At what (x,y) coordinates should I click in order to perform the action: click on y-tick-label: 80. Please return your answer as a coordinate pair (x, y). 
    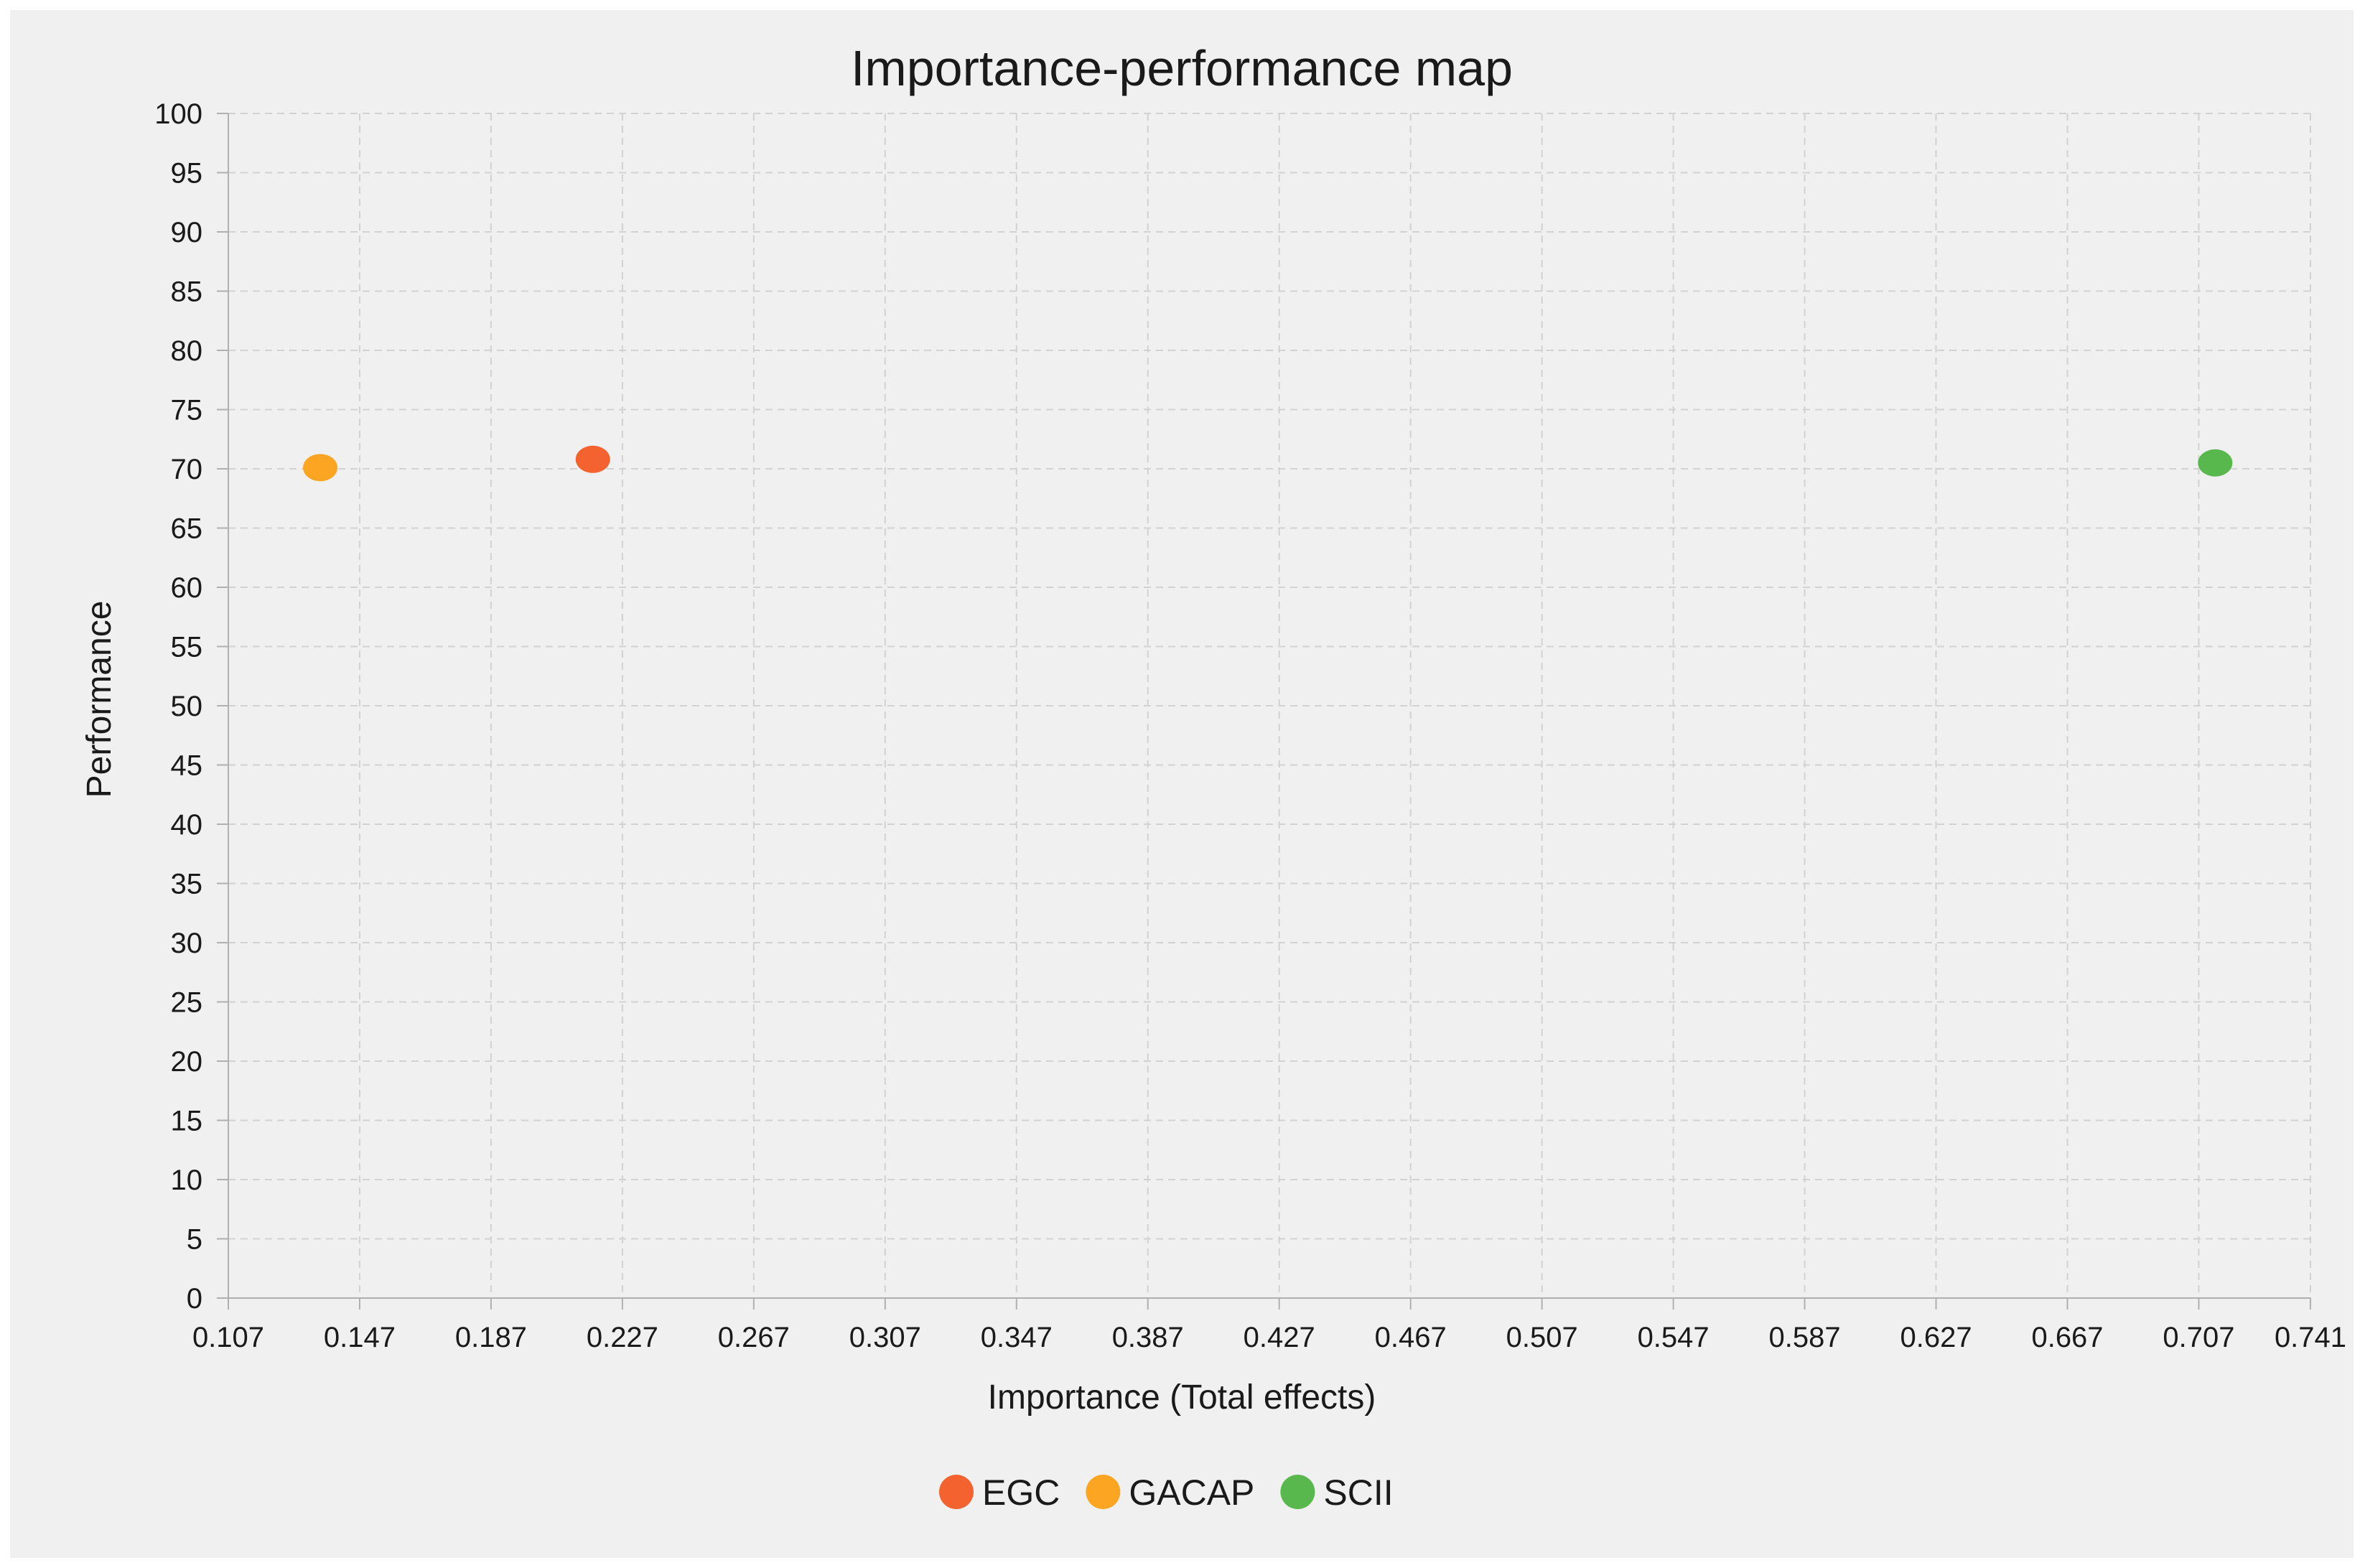
    Looking at the image, I should click on (187, 351).